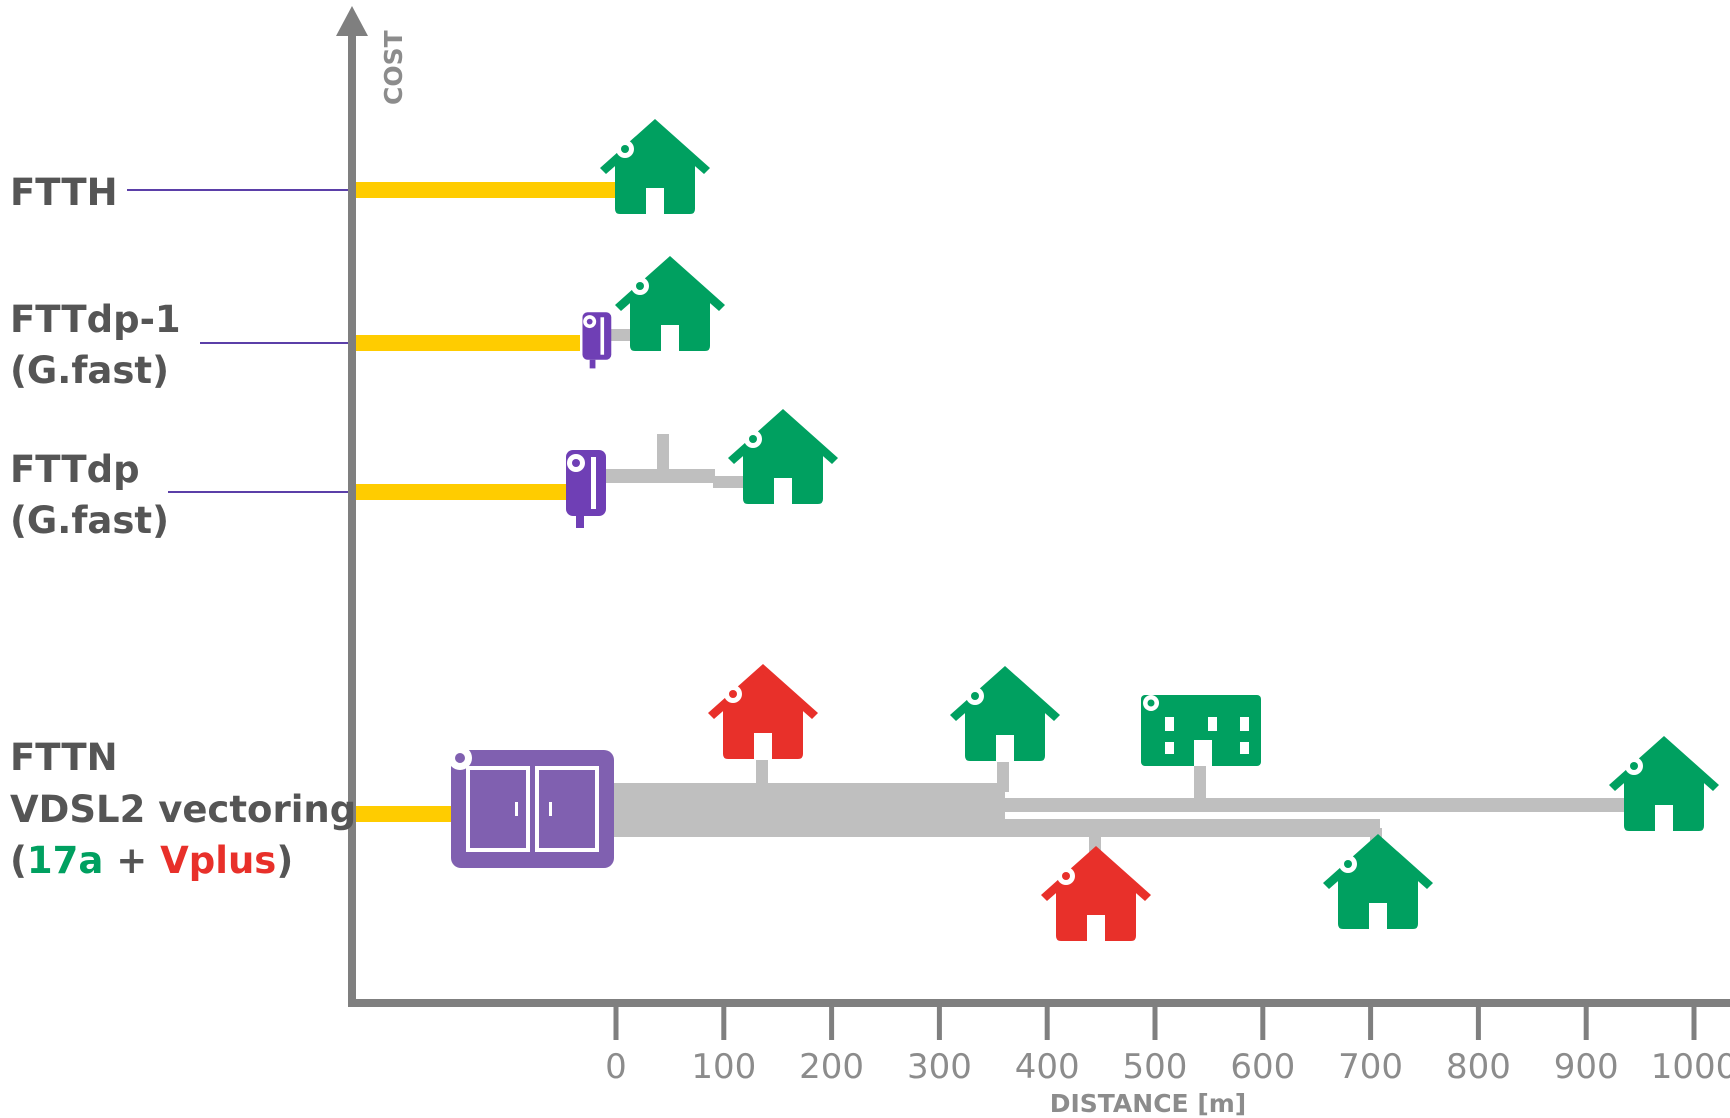 The height and width of the screenshot is (1118, 1730). What do you see at coordinates (284, 860) in the screenshot?
I see `fttn-paren-close: )` at bounding box center [284, 860].